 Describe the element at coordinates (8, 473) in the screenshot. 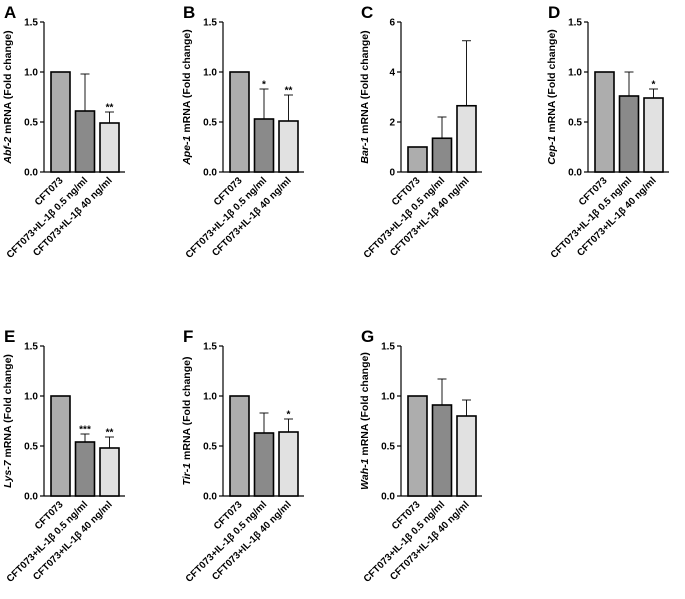

I see `y-axis-gene: Lys-7` at that location.